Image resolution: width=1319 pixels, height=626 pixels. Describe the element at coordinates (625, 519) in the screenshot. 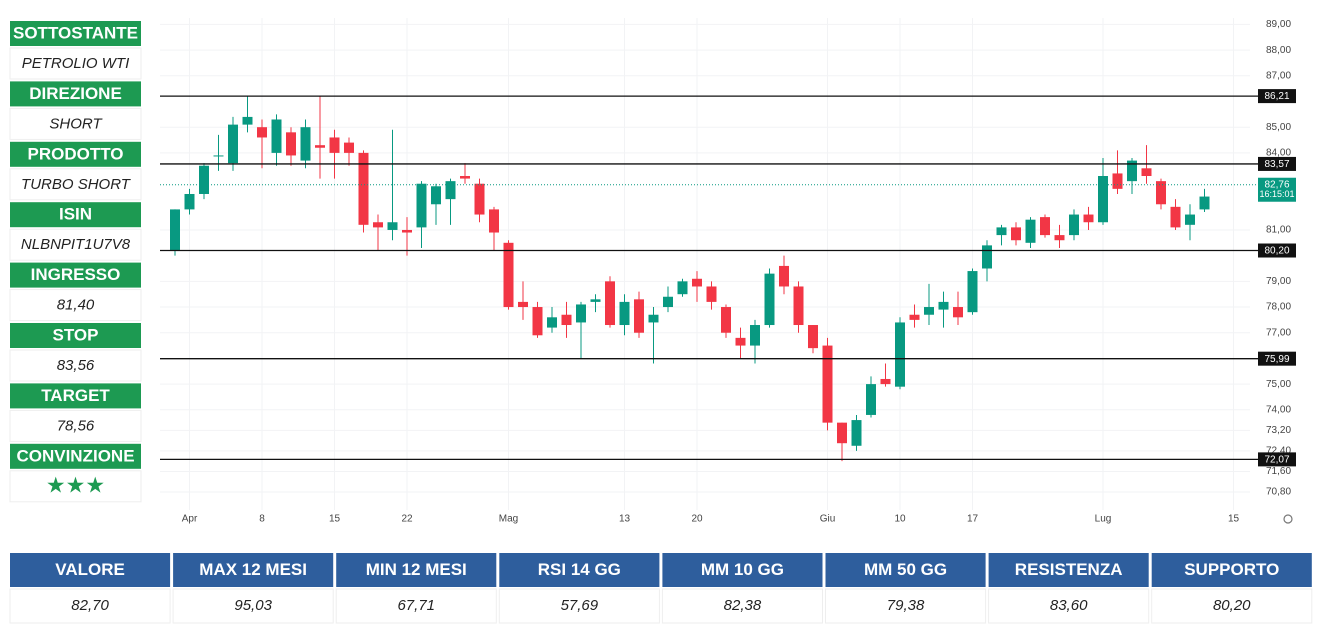

I see `x-tick-label: 13` at that location.